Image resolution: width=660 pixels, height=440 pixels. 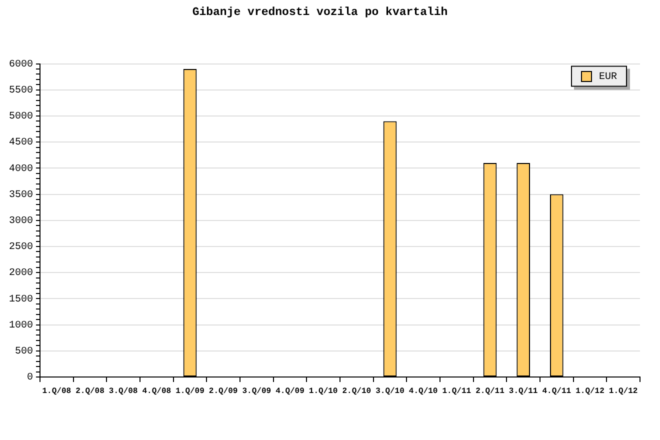 I want to click on y-tick-label: 2500, so click(x=20, y=248).